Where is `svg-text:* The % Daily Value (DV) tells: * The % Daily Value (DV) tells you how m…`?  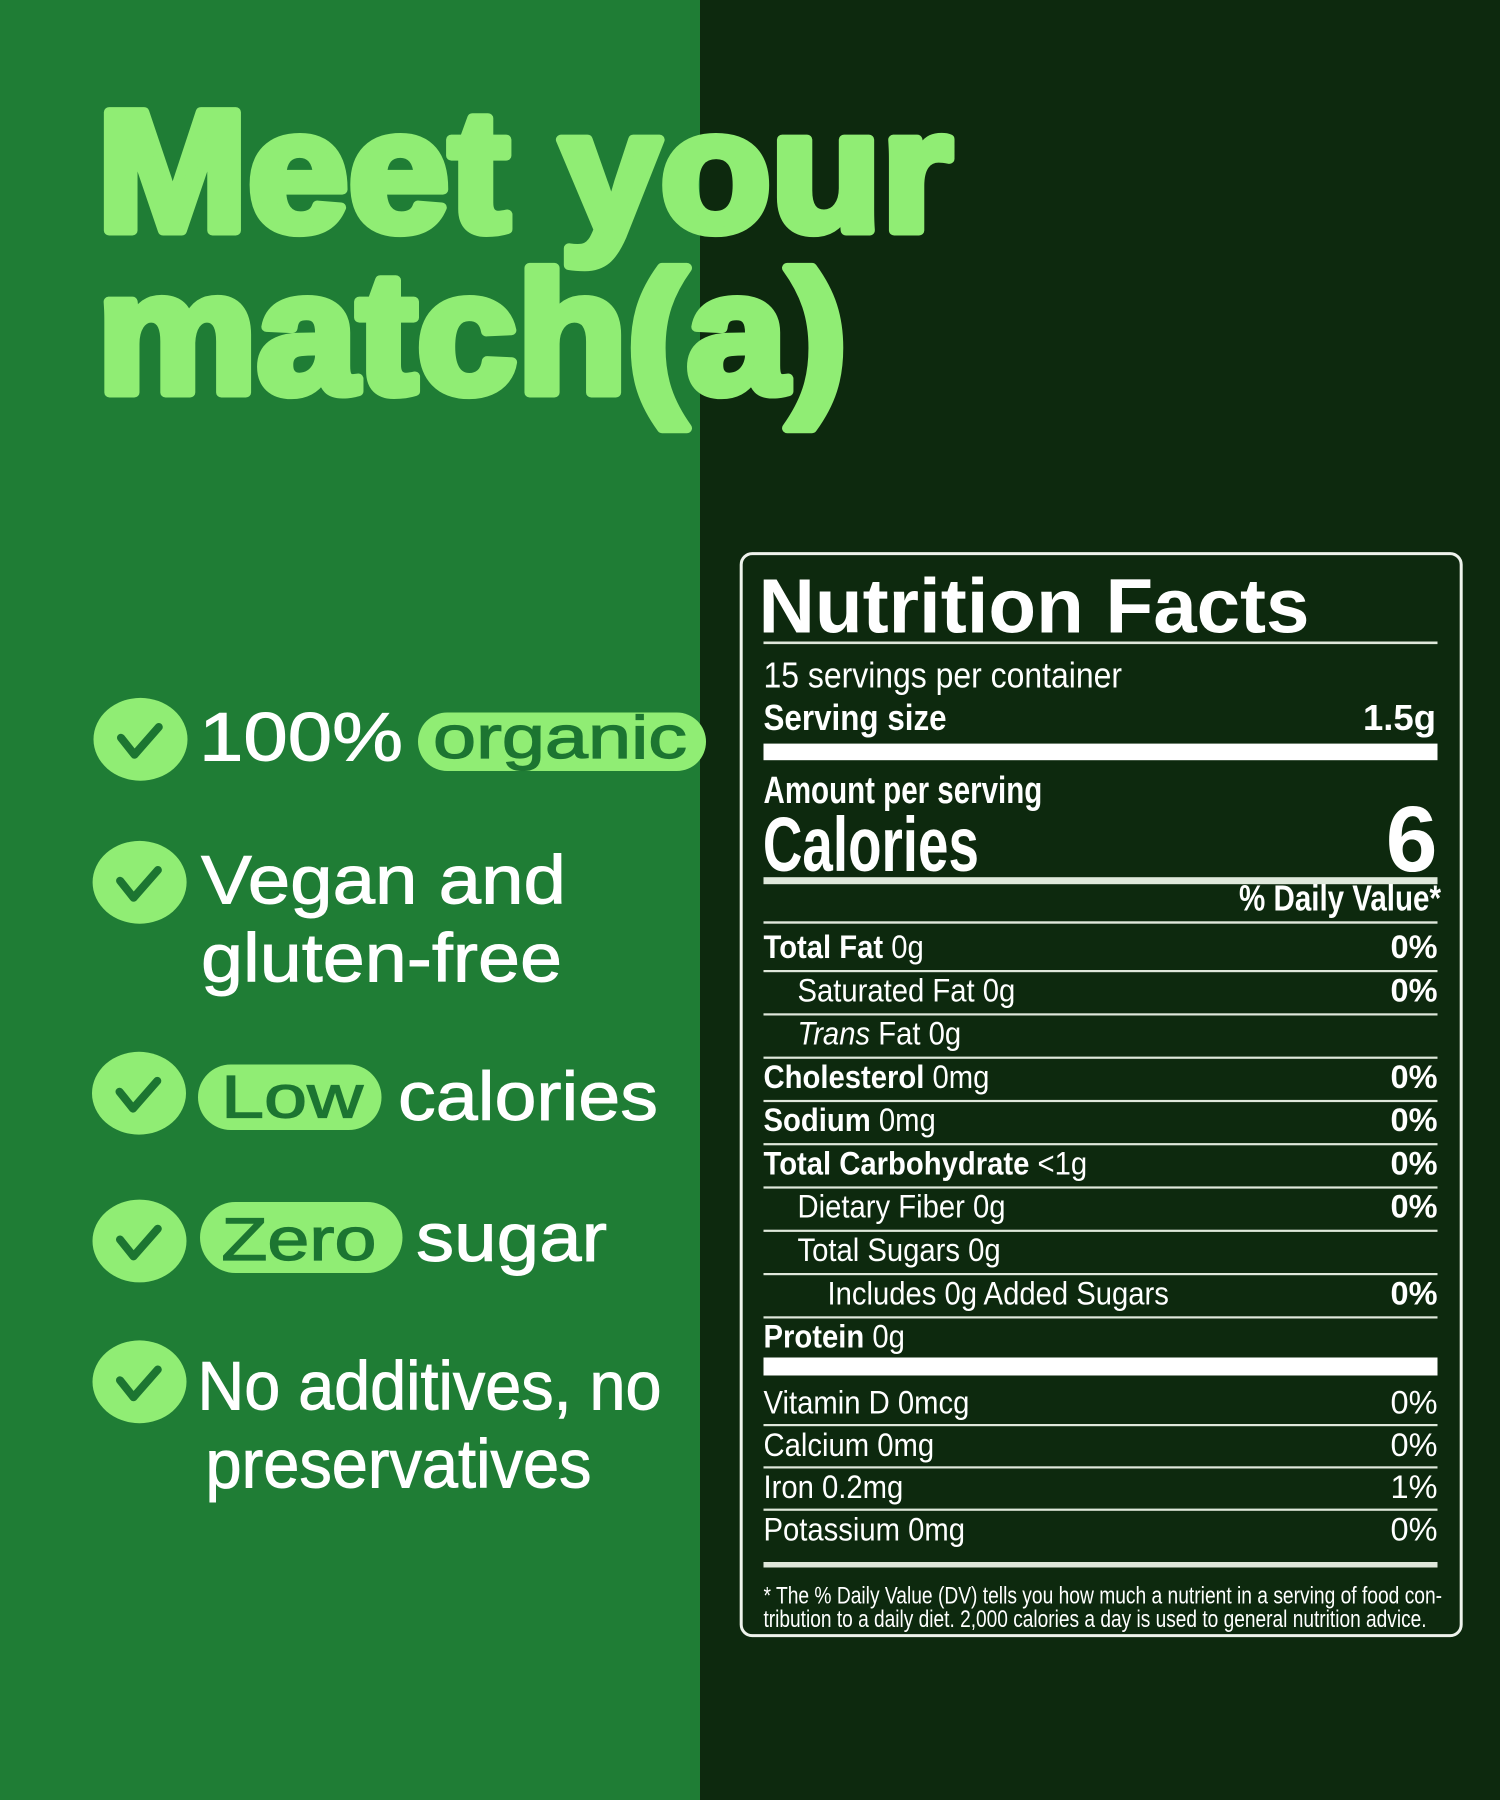
svg-text:* The % Daily Value (DV) tells: * The % Daily Value (DV) tells you how m… is located at coordinates (1103, 1595).